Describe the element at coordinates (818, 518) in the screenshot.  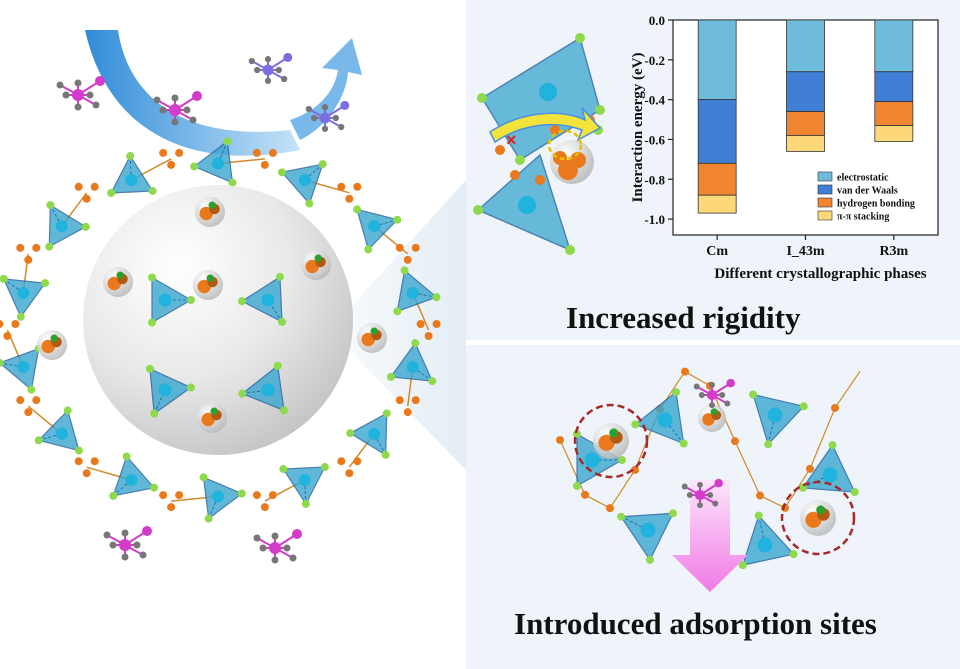
I see `adsorption-site-ring` at that location.